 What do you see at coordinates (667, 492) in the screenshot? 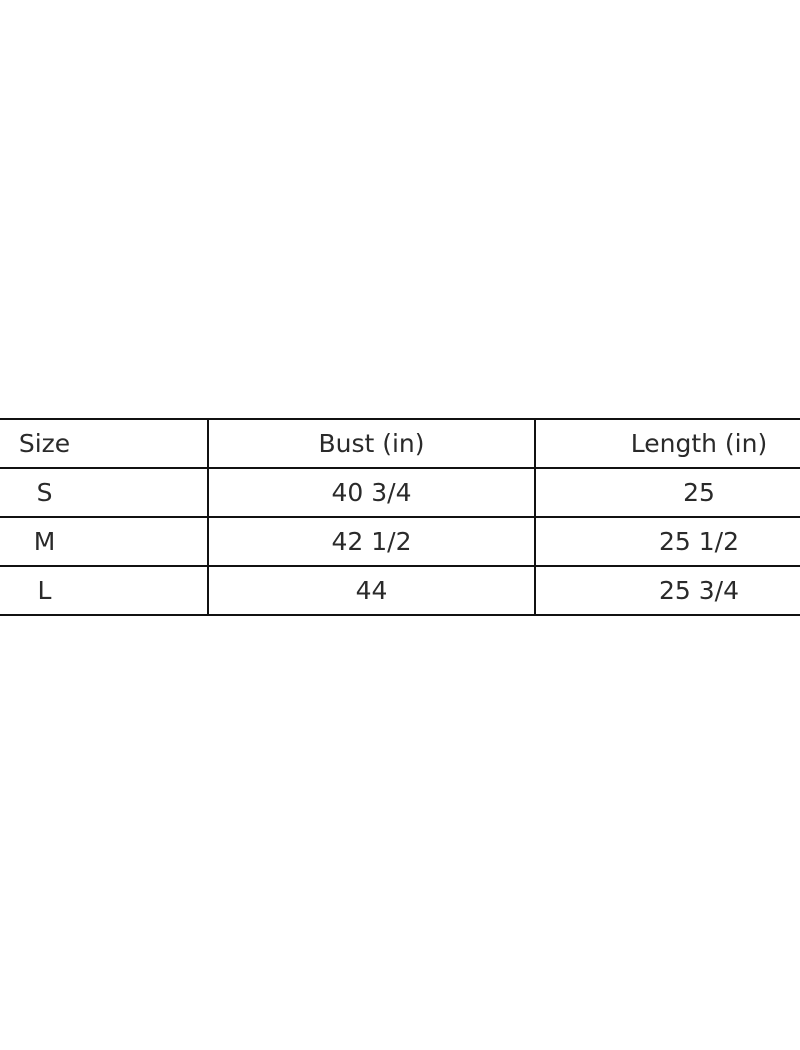
I see `cell-length: 25` at bounding box center [667, 492].